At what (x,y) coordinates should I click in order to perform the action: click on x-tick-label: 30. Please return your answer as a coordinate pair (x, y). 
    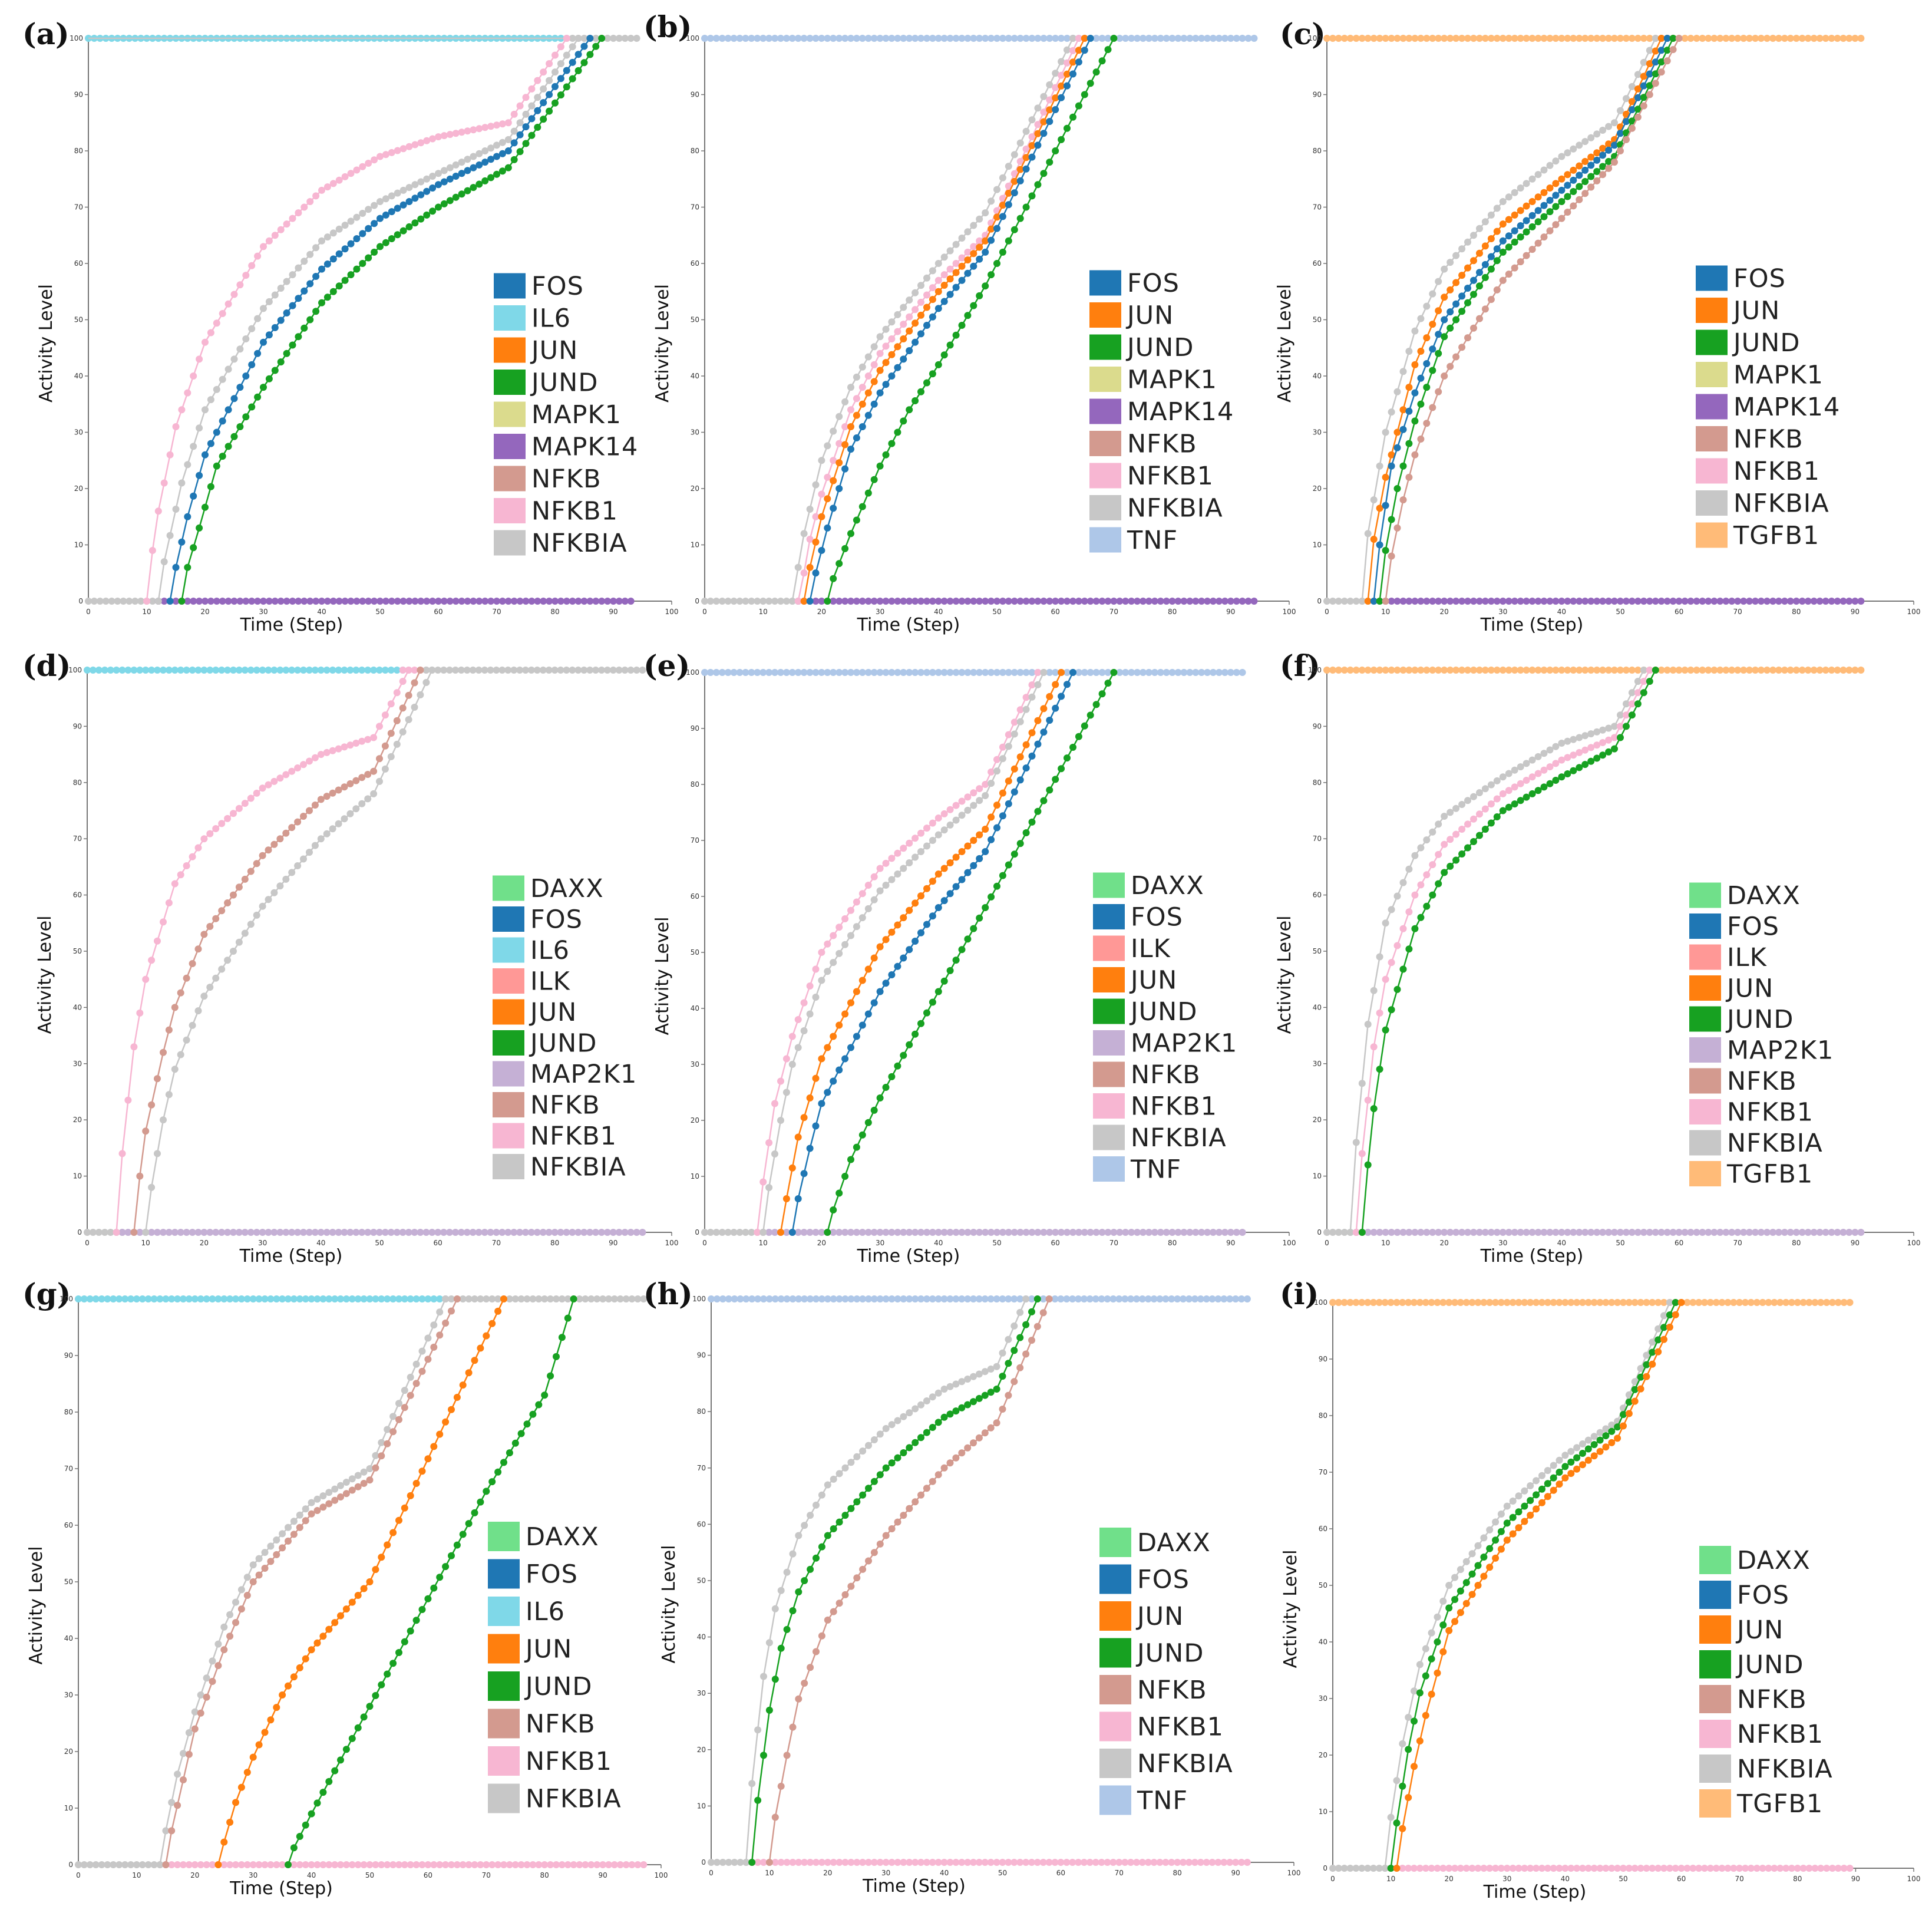
    Looking at the image, I should click on (262, 1243).